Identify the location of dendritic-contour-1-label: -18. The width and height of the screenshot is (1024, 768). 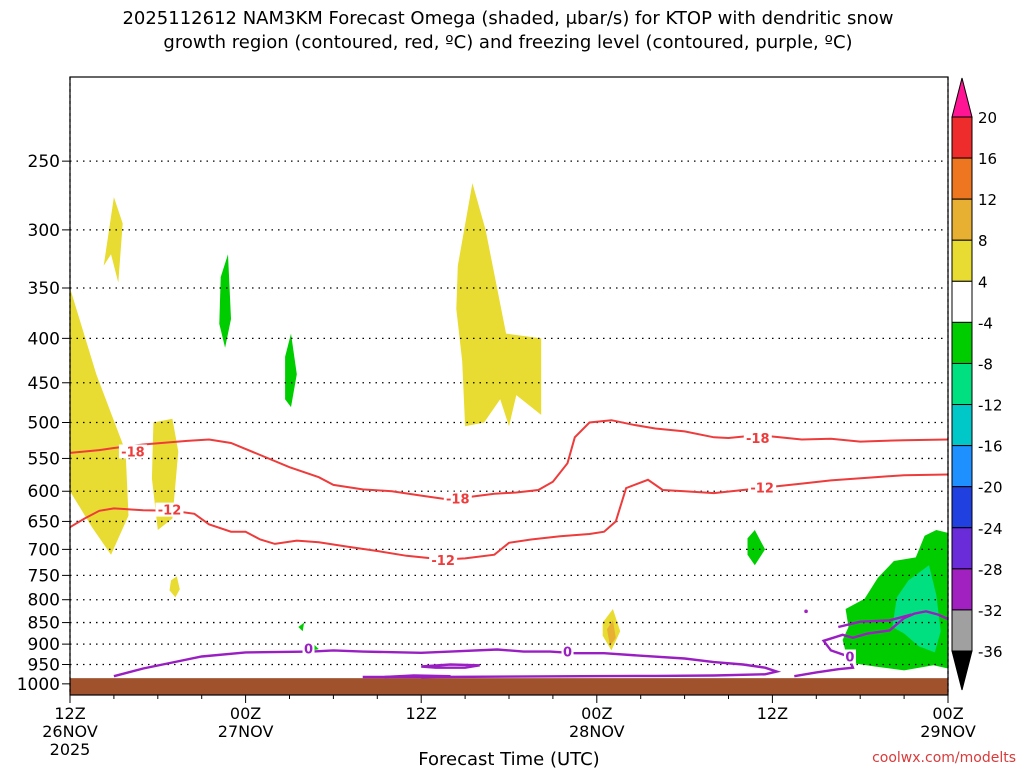
(458, 500).